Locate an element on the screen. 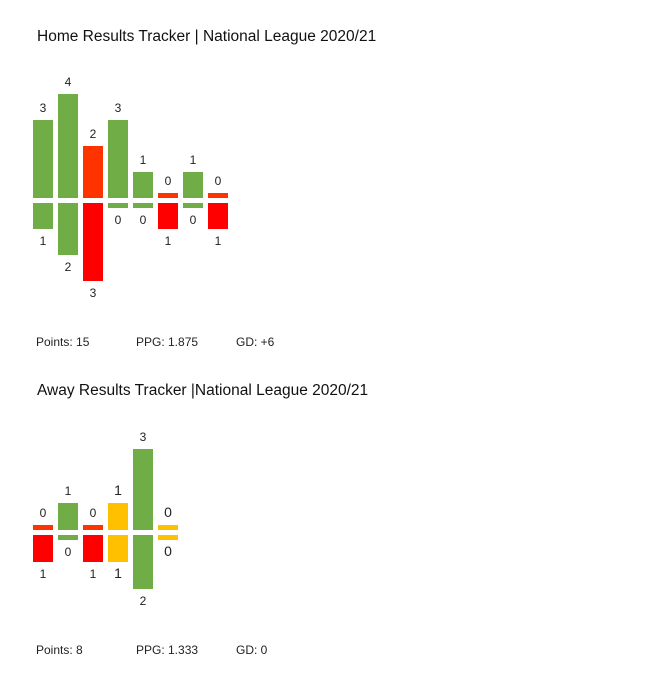  away-goals-against-label-1: 1 is located at coordinates (43, 574).